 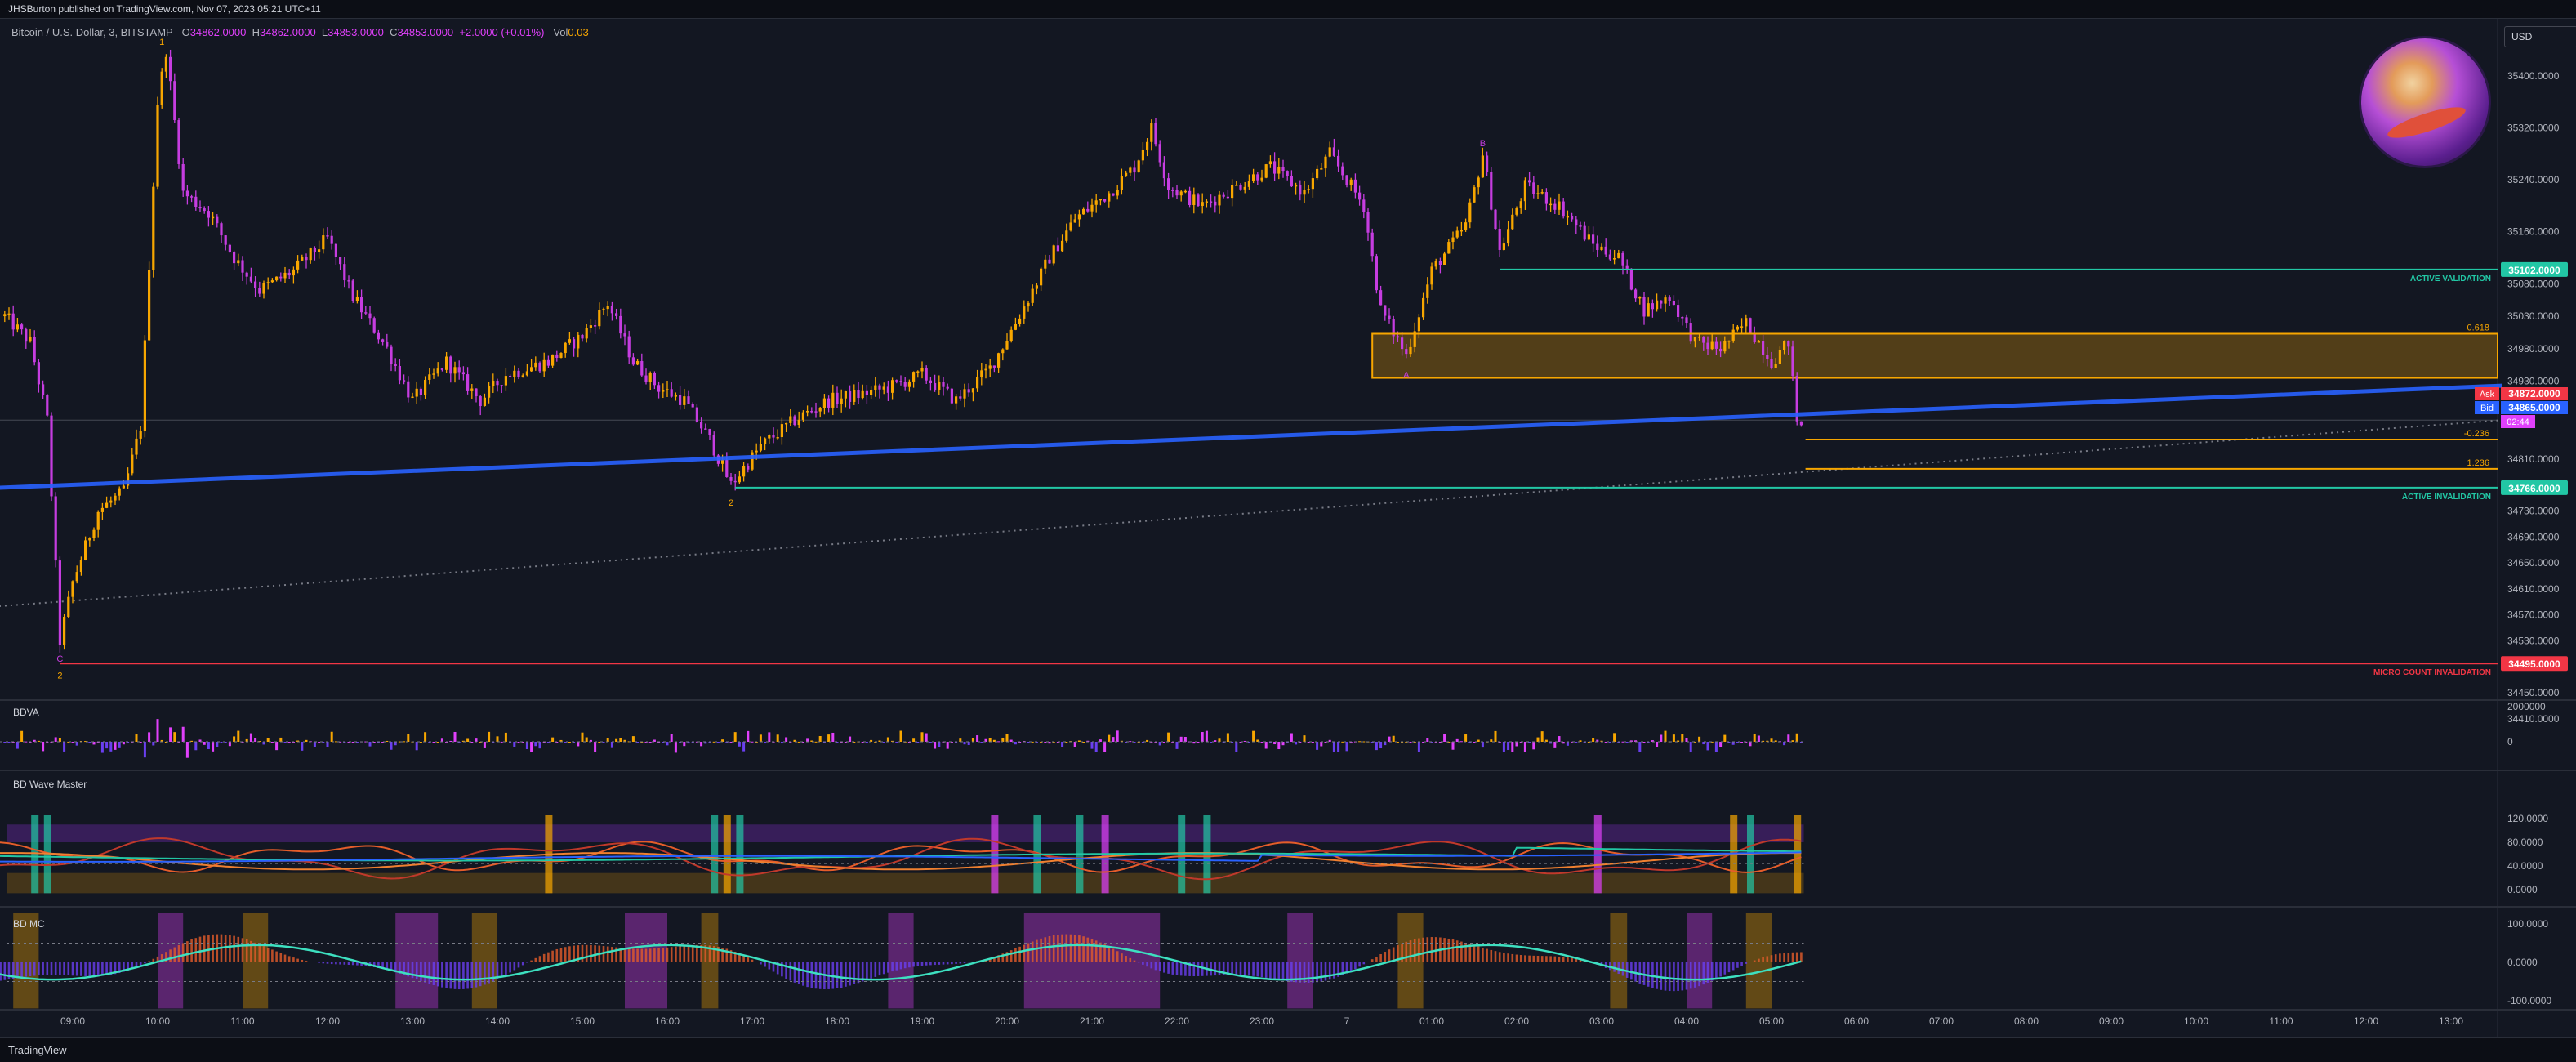 I want to click on price-axis-tick-7: 34930.0000, so click(x=2533, y=381).